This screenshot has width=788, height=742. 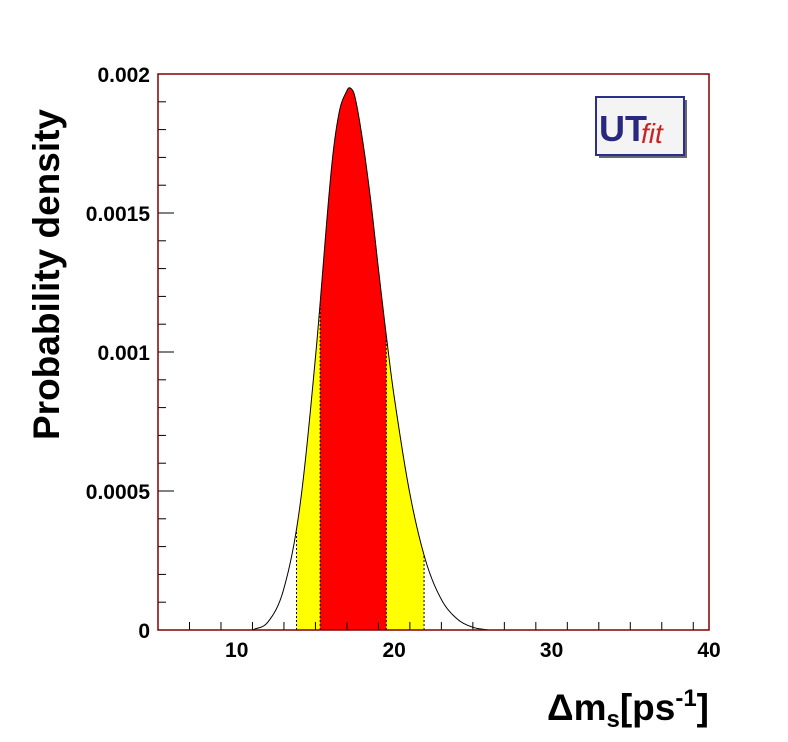 I want to click on x-tick-label: 20, so click(x=393, y=650).